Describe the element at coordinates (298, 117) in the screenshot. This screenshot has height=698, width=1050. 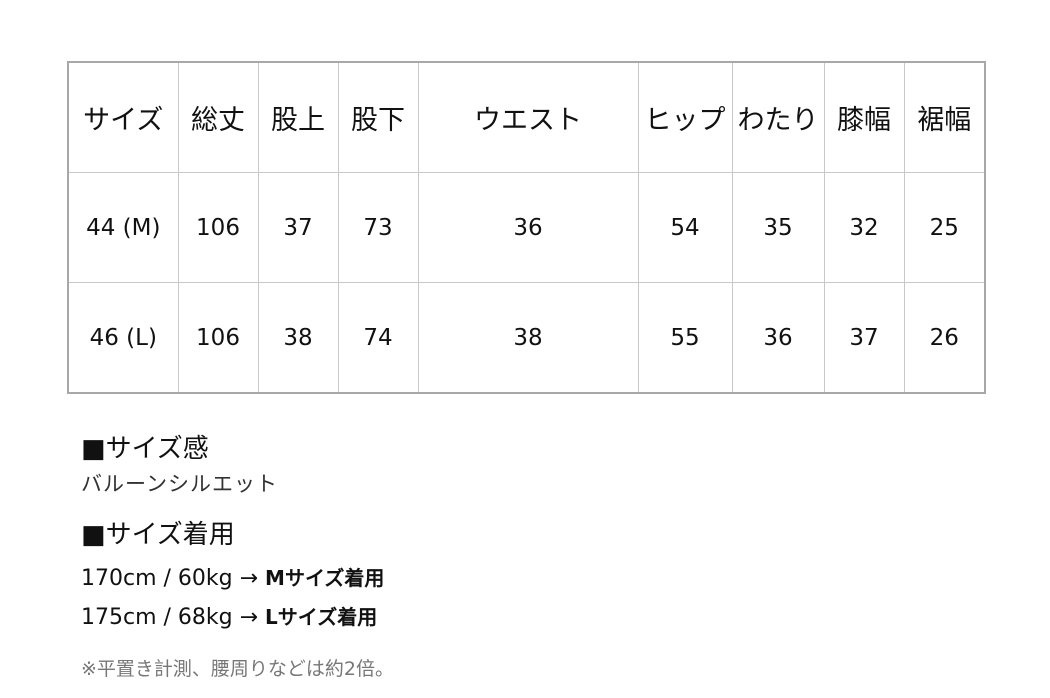
I see `column-header: 股上` at that location.